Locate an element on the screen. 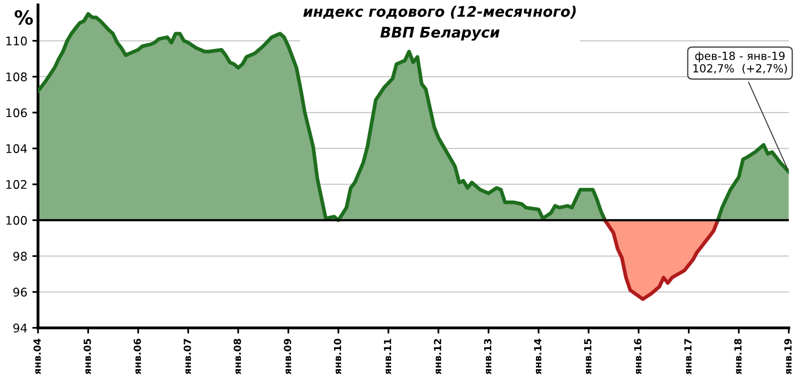 The width and height of the screenshot is (800, 379). x-tick-label: янв.09 is located at coordinates (288, 356).